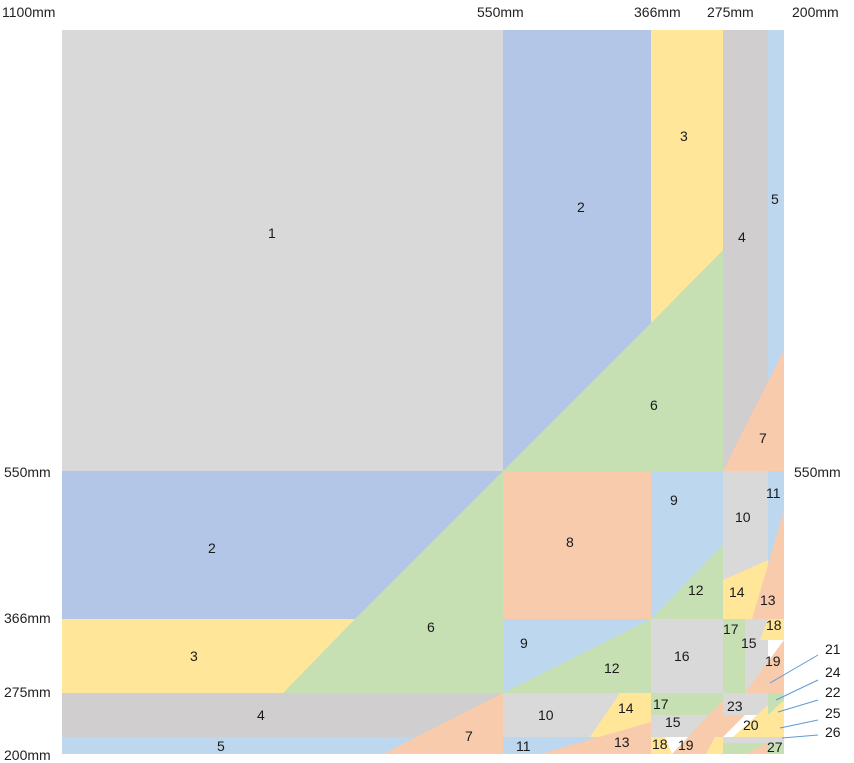 This screenshot has height=763, width=854. What do you see at coordinates (817, 472) in the screenshot?
I see `right-label-550: 550mm` at bounding box center [817, 472].